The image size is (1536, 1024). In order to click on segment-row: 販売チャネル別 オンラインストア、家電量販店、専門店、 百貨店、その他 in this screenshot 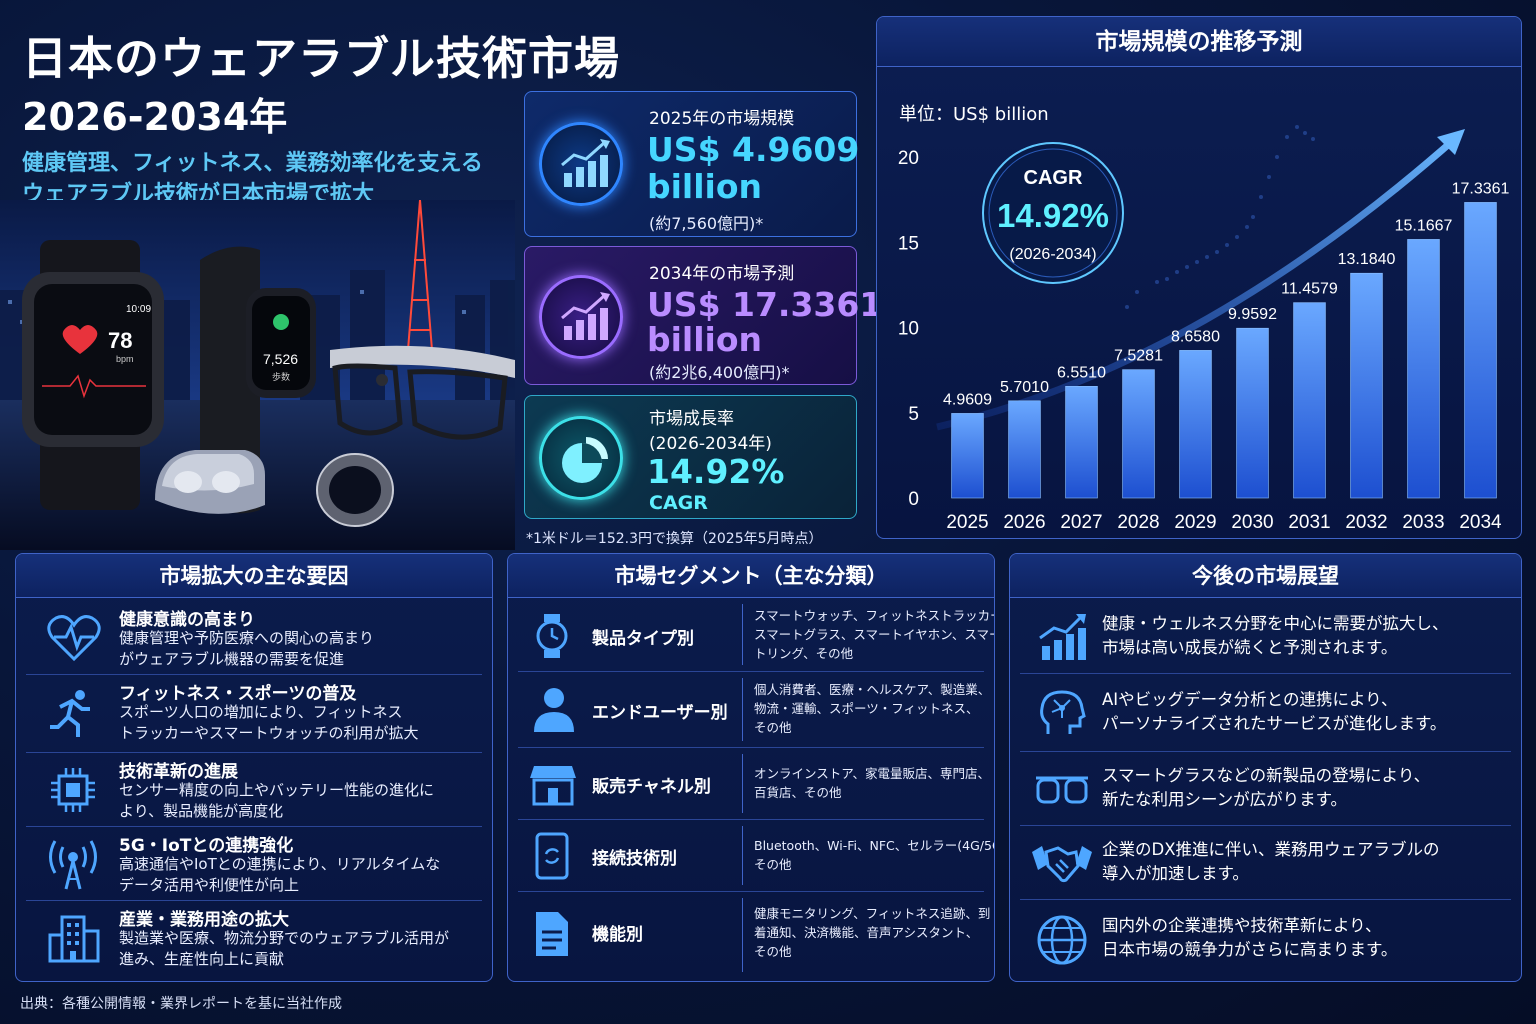, I will do `click(754, 784)`.